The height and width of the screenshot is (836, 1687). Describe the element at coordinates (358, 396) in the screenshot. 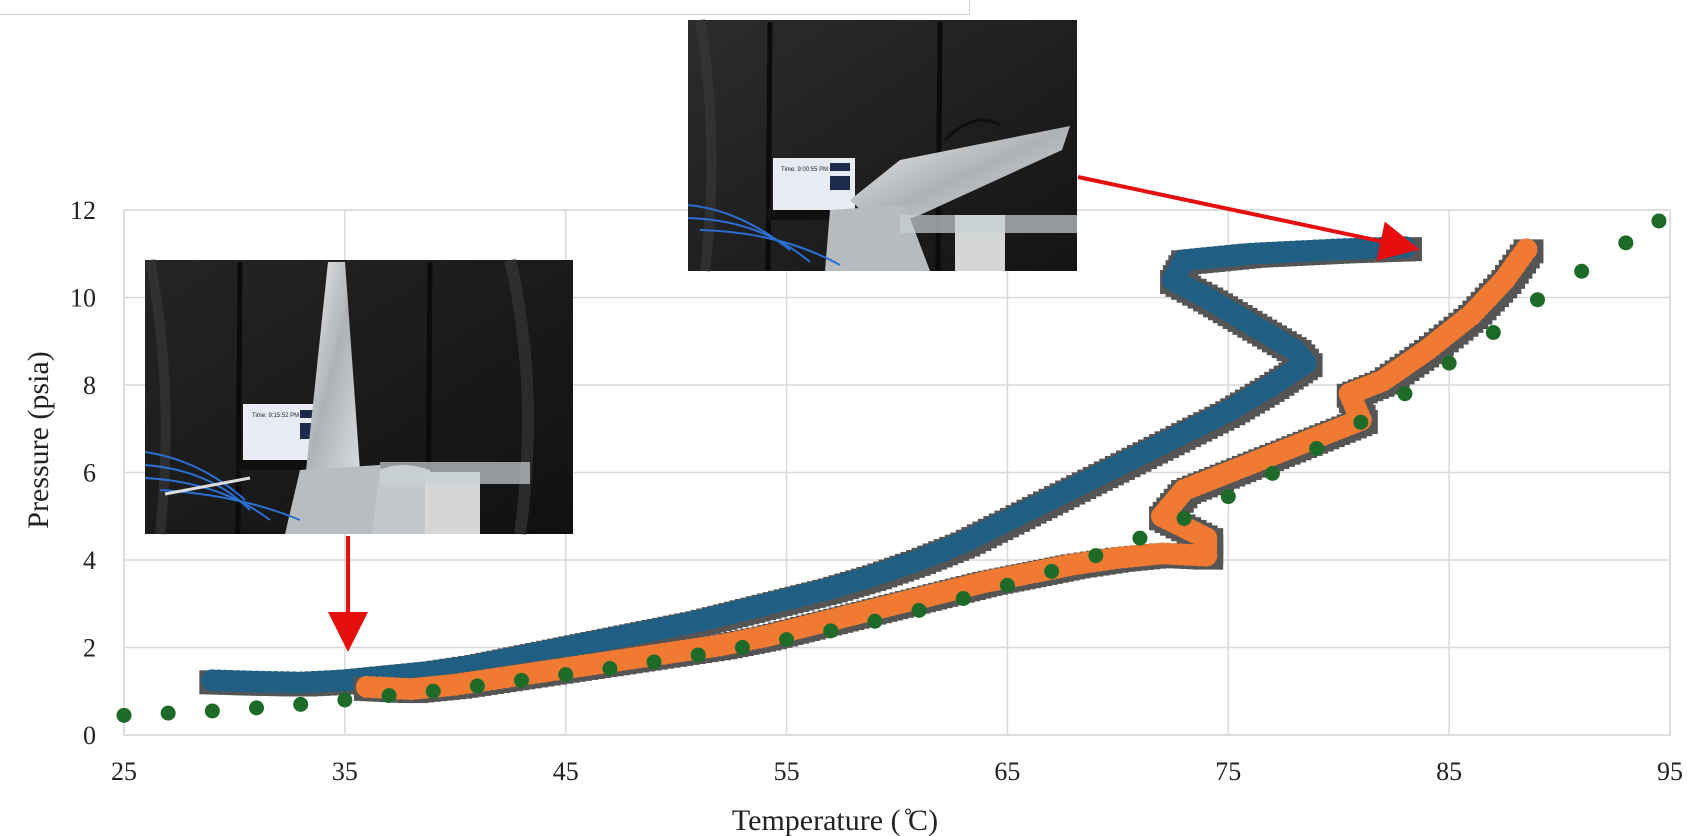

I see `vertical-wing-photo: Time: 9:15:52 PM` at that location.